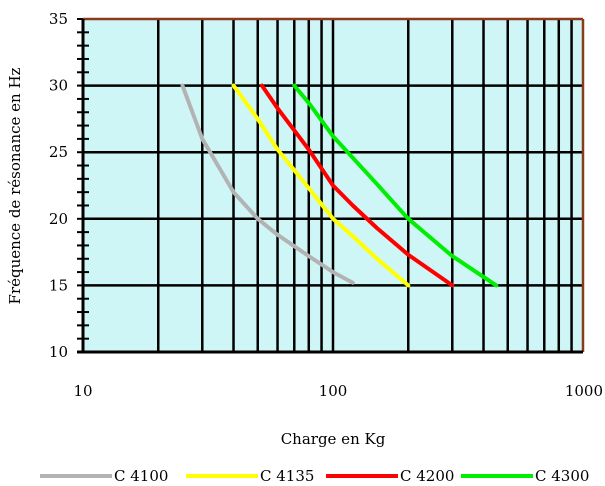 Image resolution: width=605 pixels, height=486 pixels. What do you see at coordinates (427, 476) in the screenshot?
I see `legend-label: C 4200` at bounding box center [427, 476].